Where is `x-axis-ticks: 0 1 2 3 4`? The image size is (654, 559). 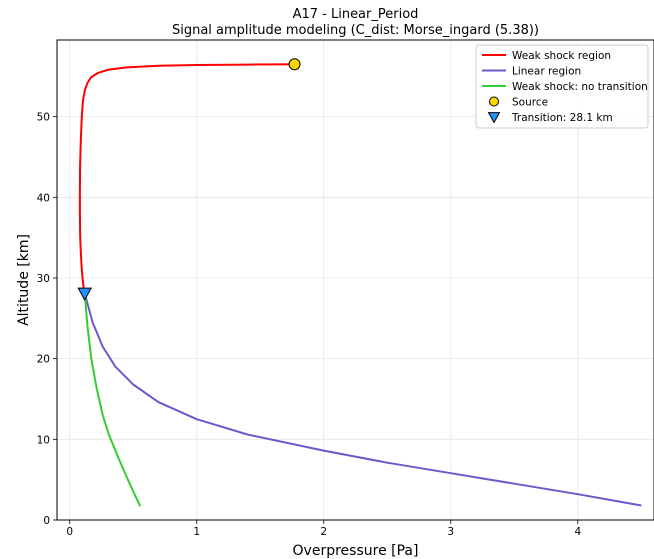
x-axis-ticks: 0 1 2 3 4 is located at coordinates (323, 529).